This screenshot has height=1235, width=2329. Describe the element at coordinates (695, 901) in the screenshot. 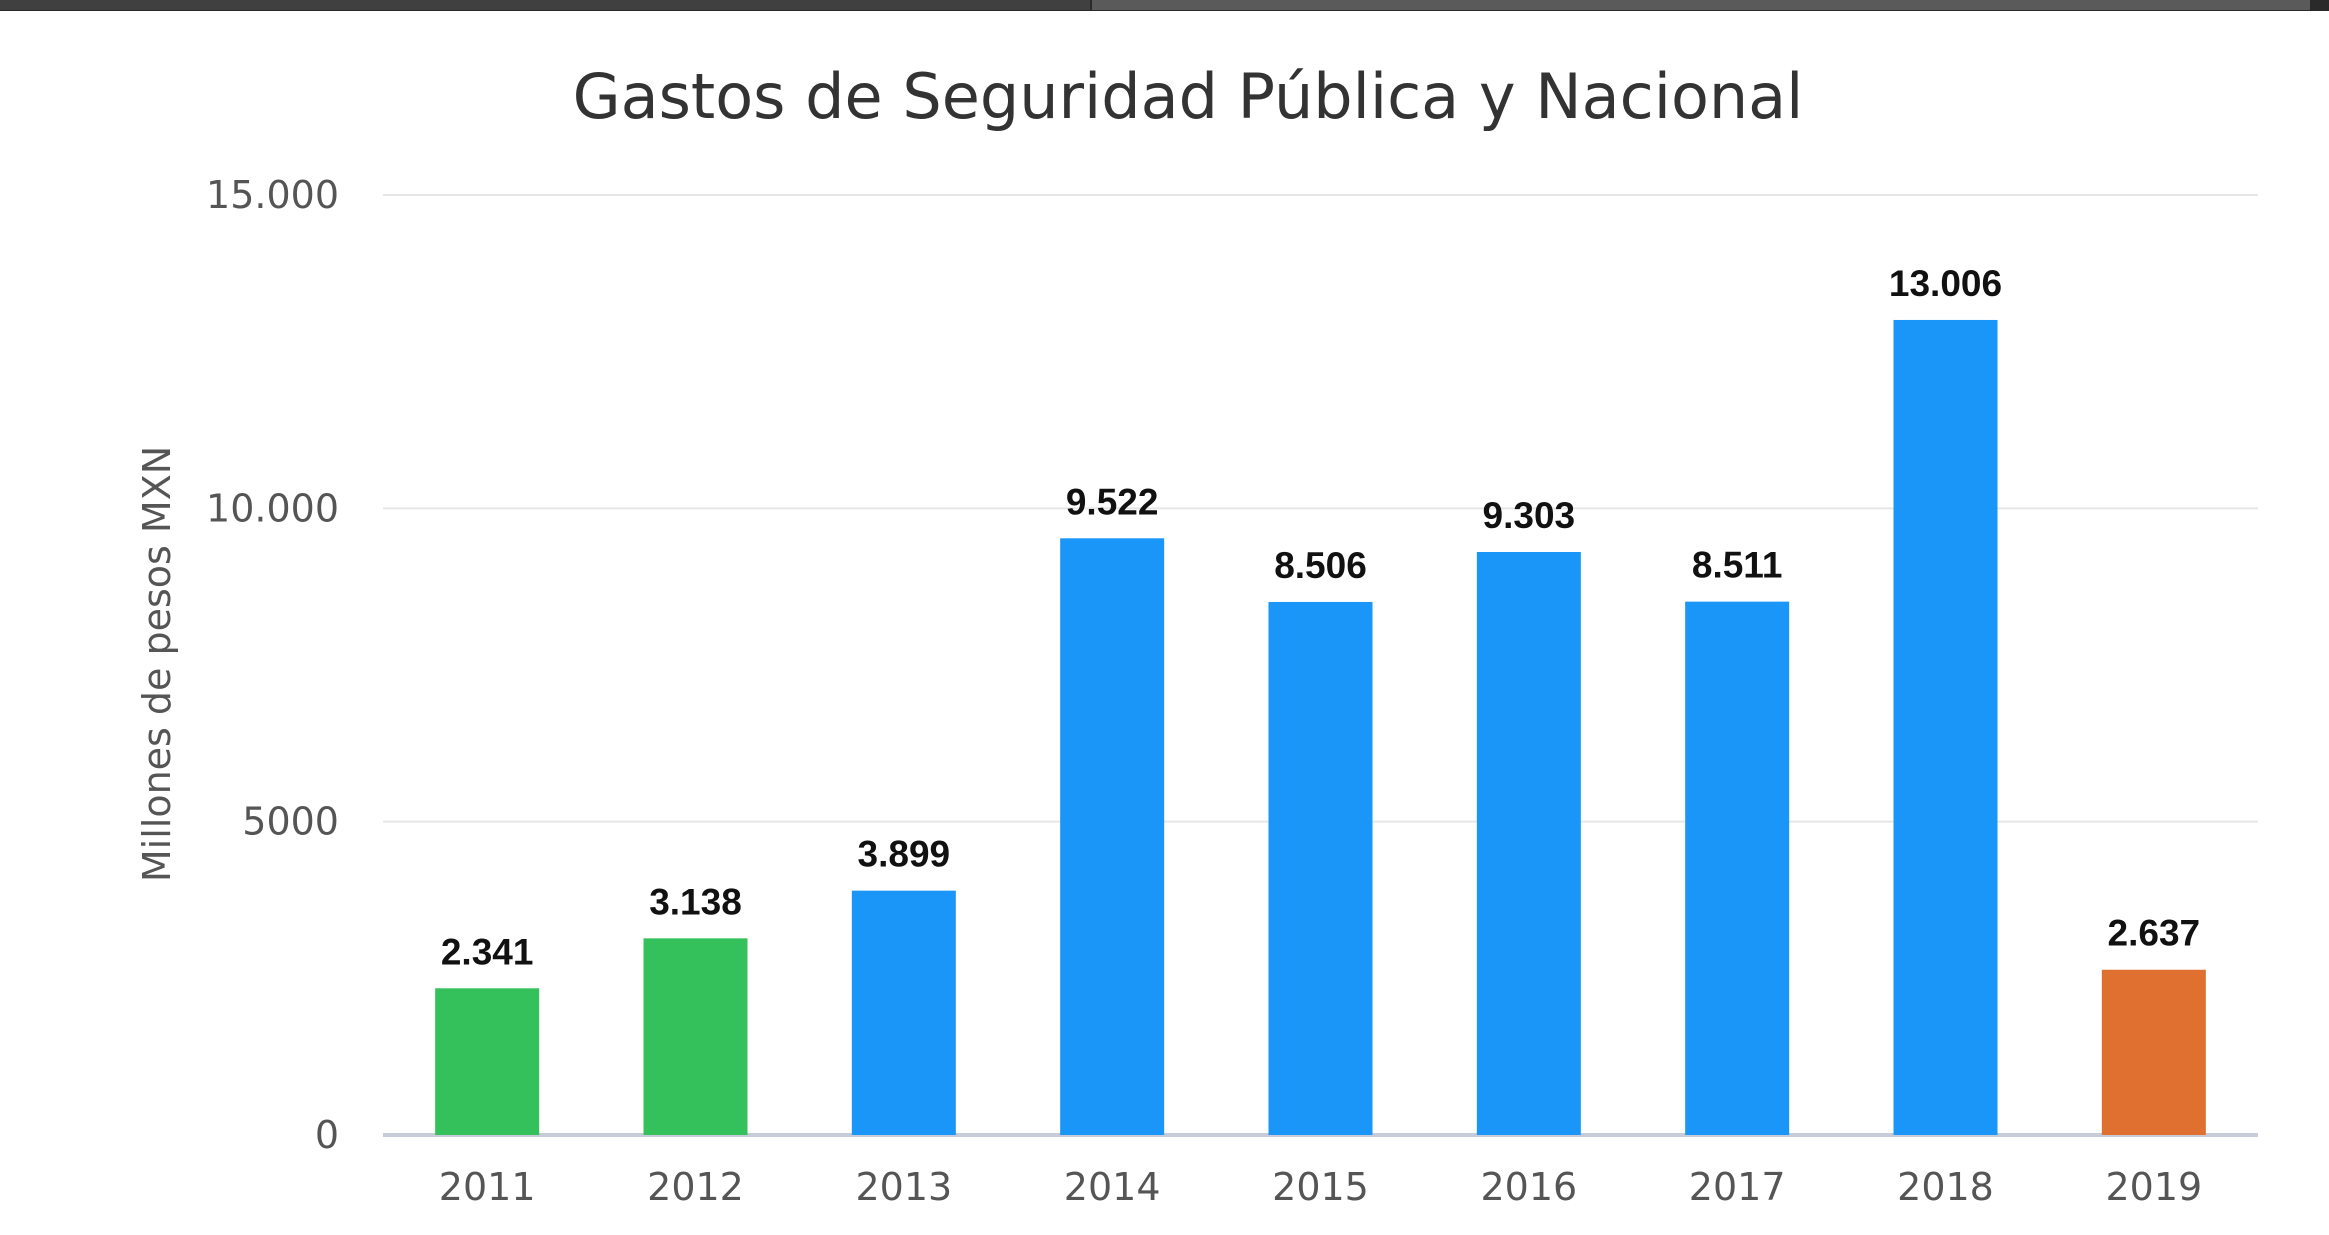

I see `data-label: 3.138` at that location.